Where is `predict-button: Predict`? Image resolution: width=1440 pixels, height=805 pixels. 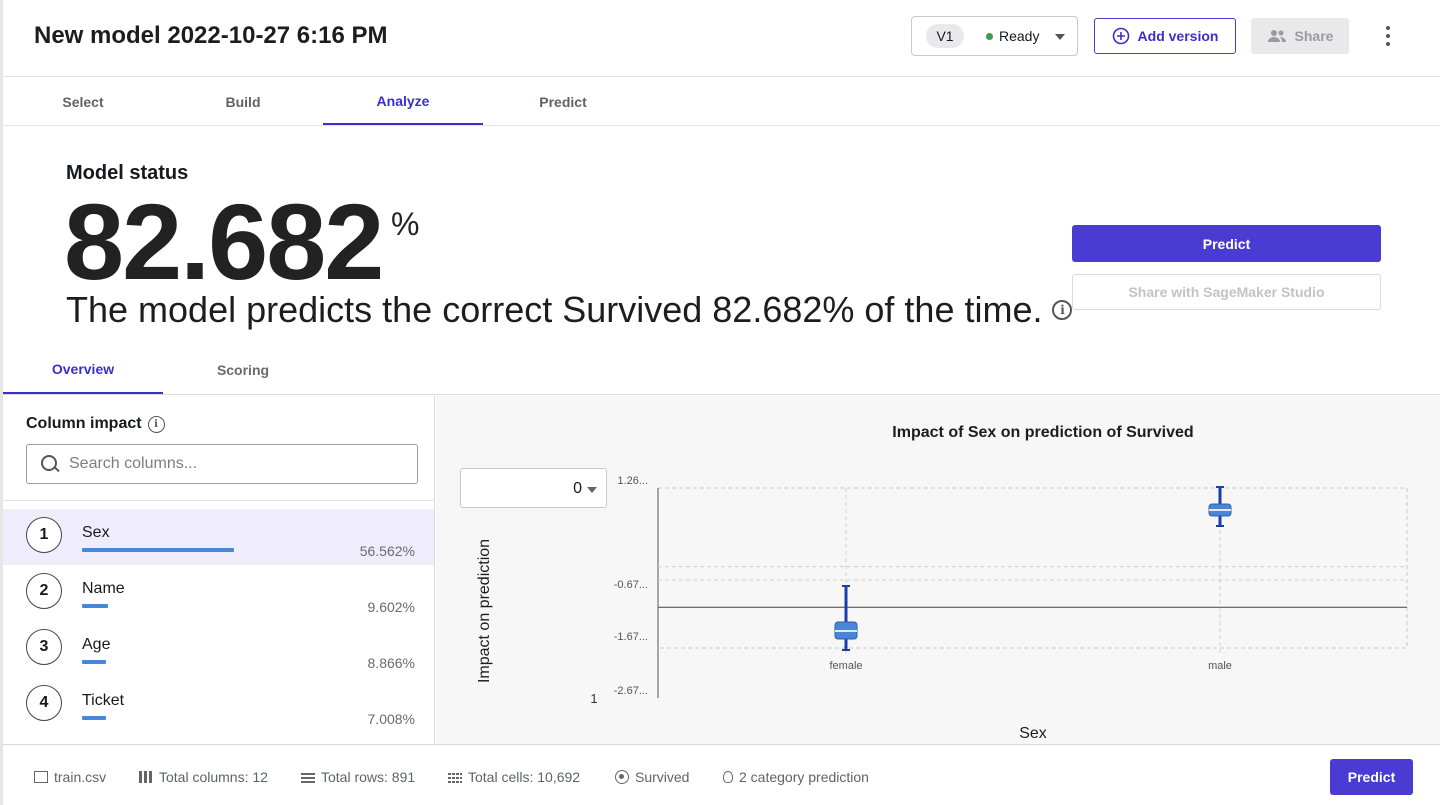 predict-button: Predict is located at coordinates (1226, 243).